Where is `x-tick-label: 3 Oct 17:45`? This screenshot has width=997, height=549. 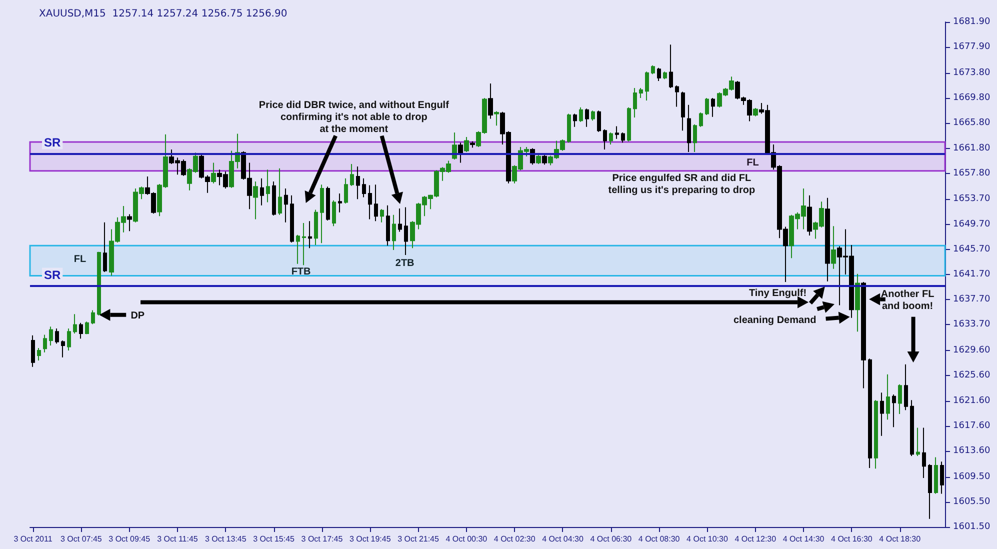 x-tick-label: 3 Oct 17:45 is located at coordinates (322, 539).